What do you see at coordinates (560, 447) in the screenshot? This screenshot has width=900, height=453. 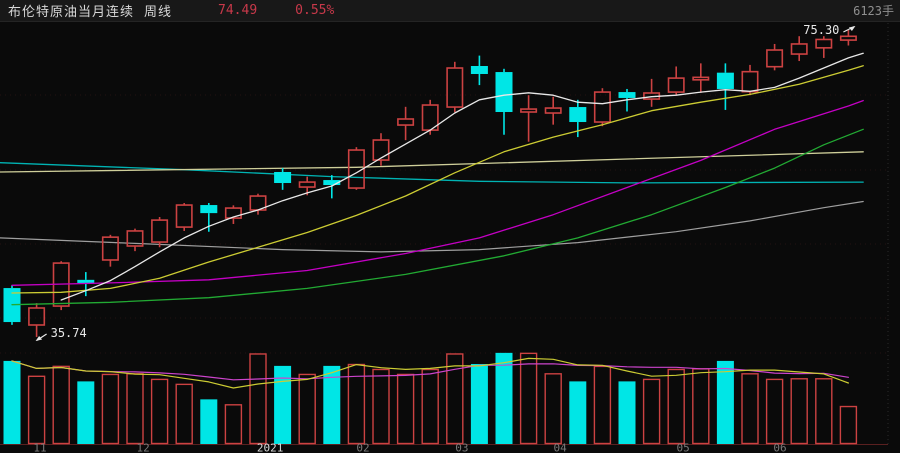 I see `x-axis-month-label: 04` at bounding box center [560, 447].